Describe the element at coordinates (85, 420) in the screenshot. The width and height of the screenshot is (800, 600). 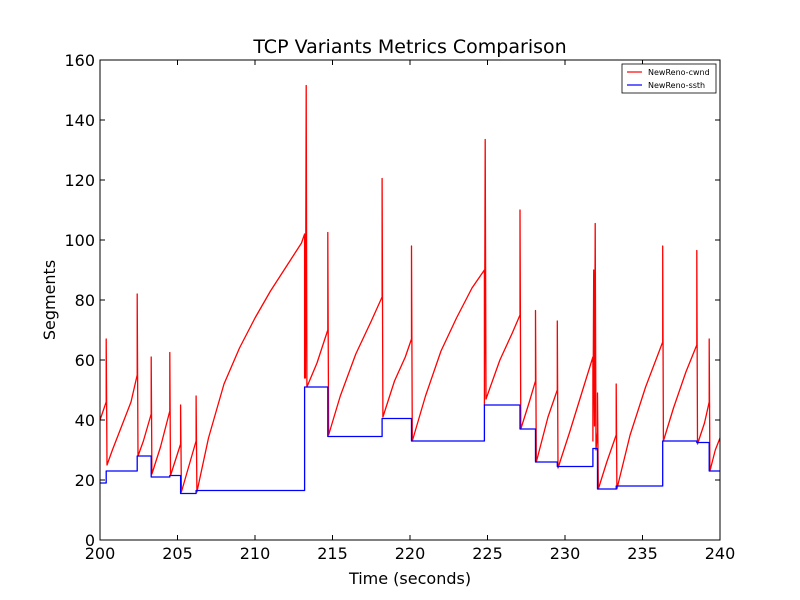
I see `y-tick-label: 40` at that location.